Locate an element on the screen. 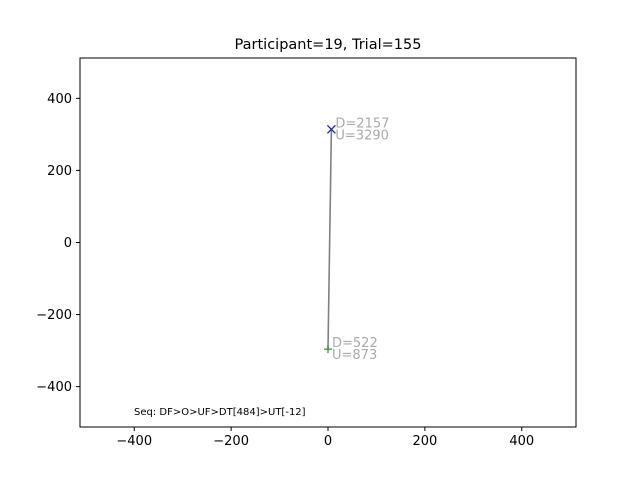 The width and height of the screenshot is (640, 484). sequence-annotation: Seq: DF>O>UF>DT[484]>UT[-12] is located at coordinates (220, 412).